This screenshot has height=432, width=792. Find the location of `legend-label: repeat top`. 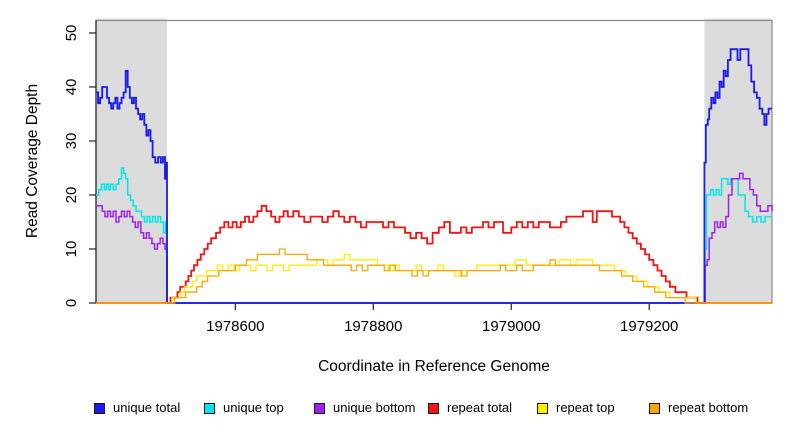

legend-label: repeat top is located at coordinates (585, 407).